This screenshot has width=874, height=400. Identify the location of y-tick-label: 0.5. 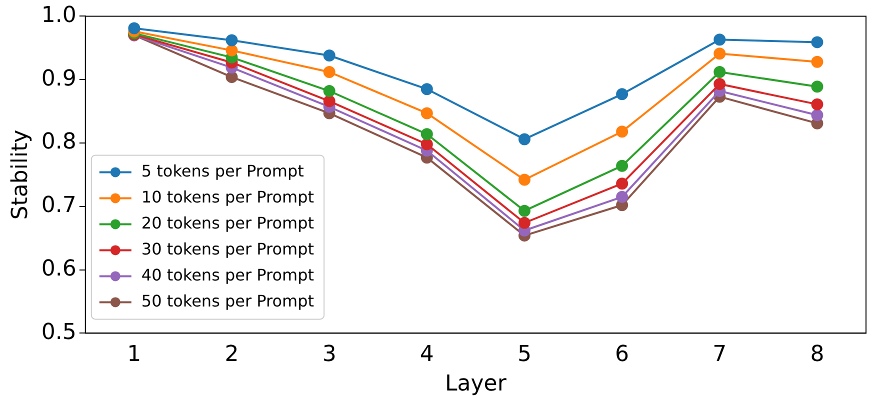
(58, 332).